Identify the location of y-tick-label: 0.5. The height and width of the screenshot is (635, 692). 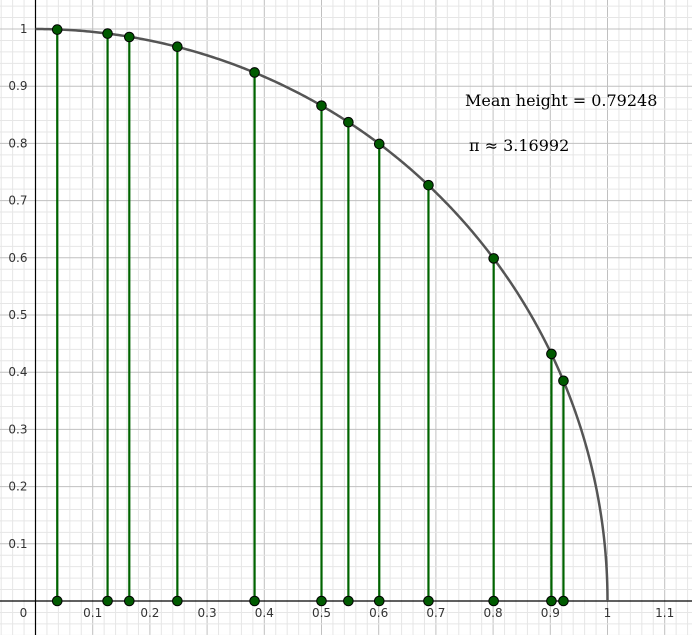
(17, 315).